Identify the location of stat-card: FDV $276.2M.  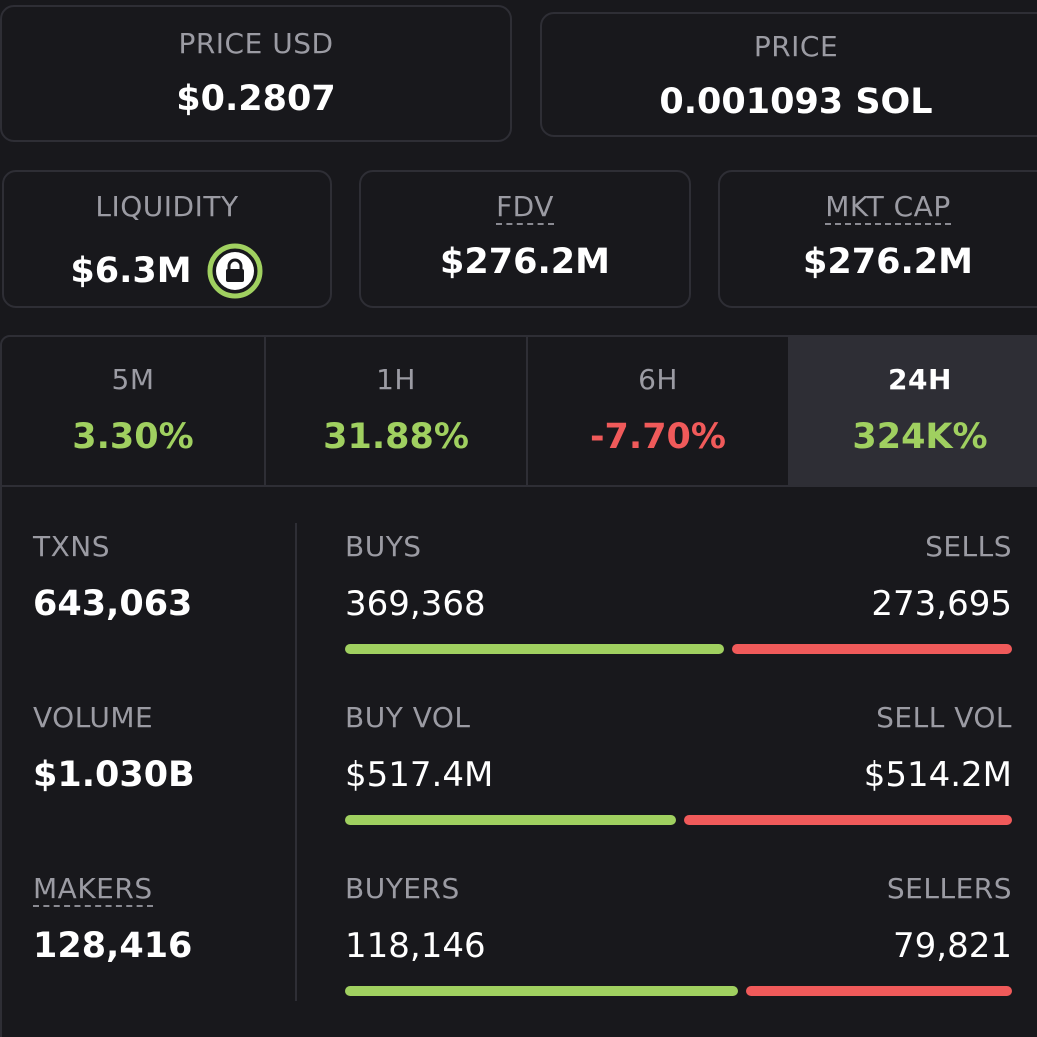
(525, 239).